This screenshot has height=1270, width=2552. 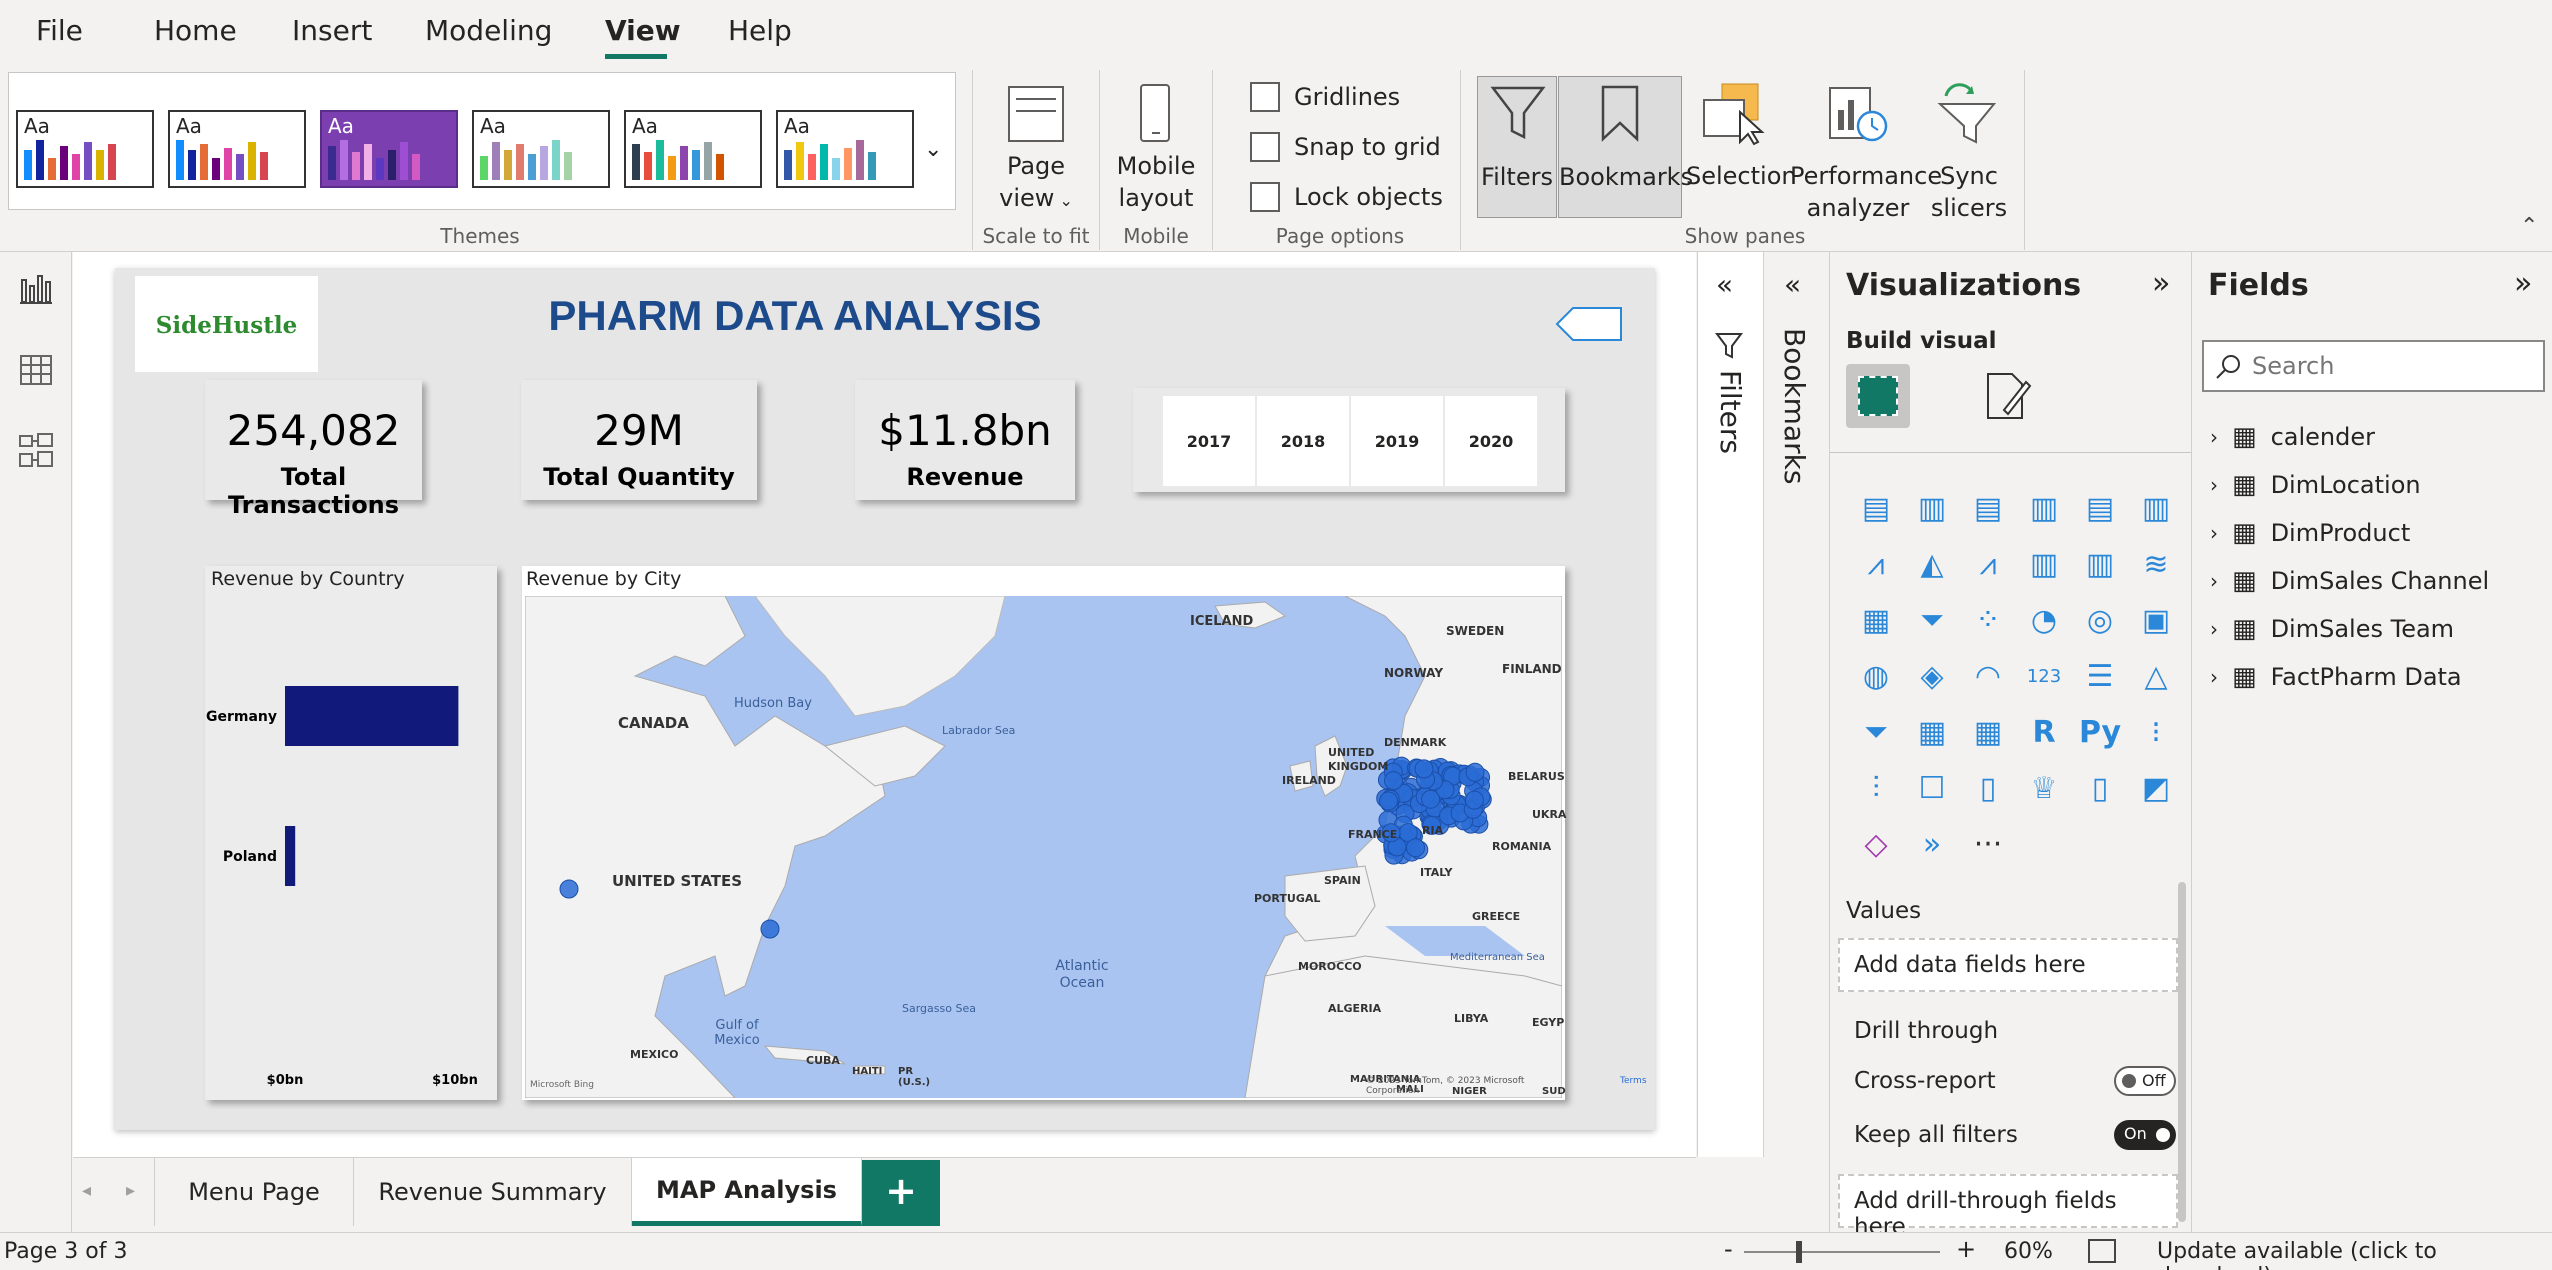 What do you see at coordinates (36, 370) in the screenshot?
I see `data-view-icon` at bounding box center [36, 370].